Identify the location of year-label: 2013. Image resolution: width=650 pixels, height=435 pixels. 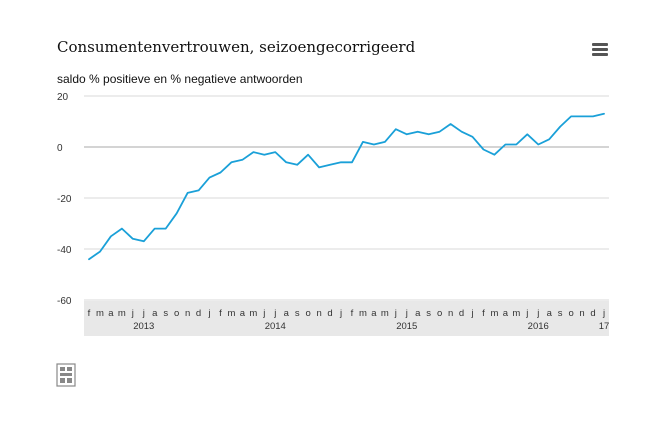
(143, 326).